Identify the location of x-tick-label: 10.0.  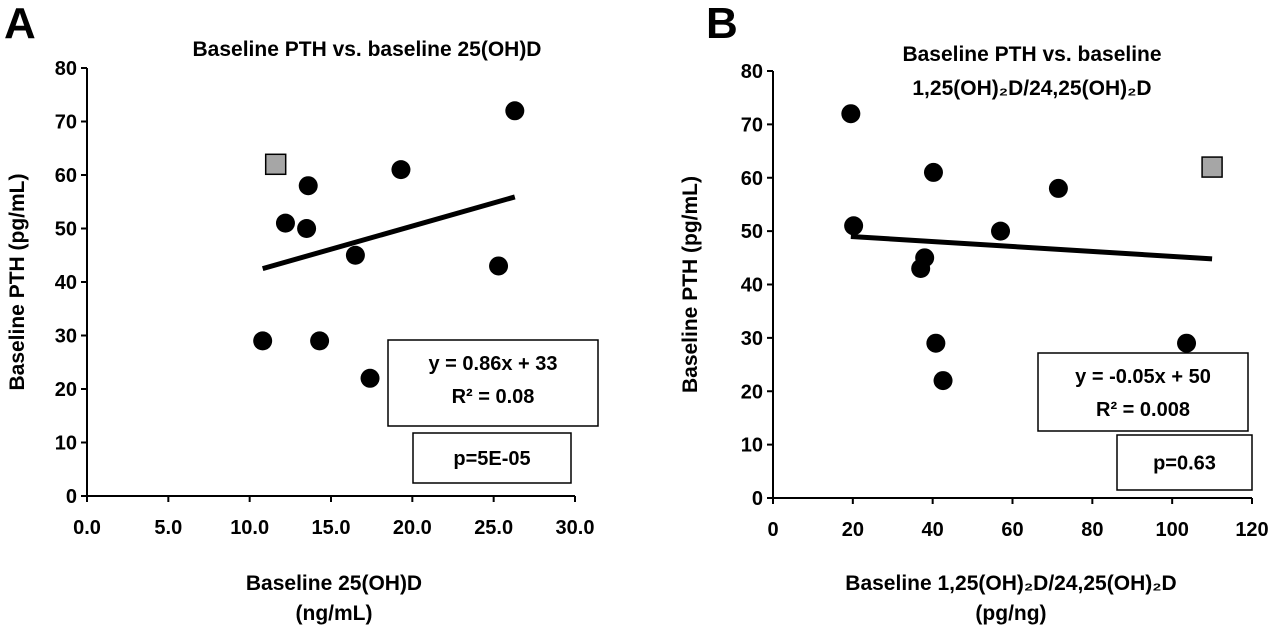
(249, 528).